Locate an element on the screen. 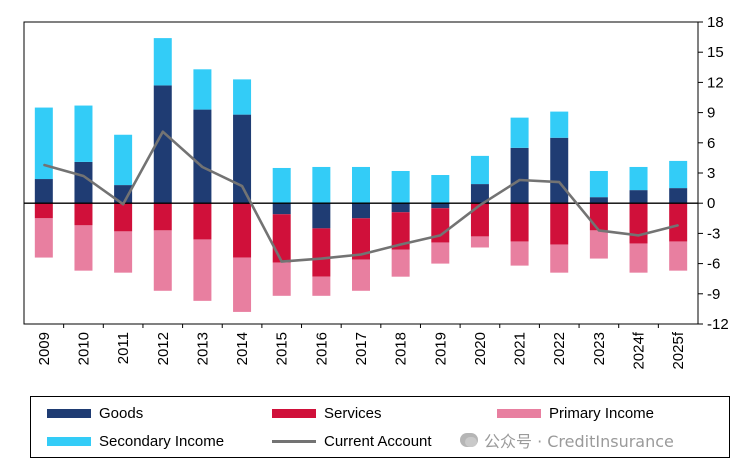 Image resolution: width=750 pixels, height=469 pixels. watermark-text: 公众号 · CreditInsurance is located at coordinates (579, 441).